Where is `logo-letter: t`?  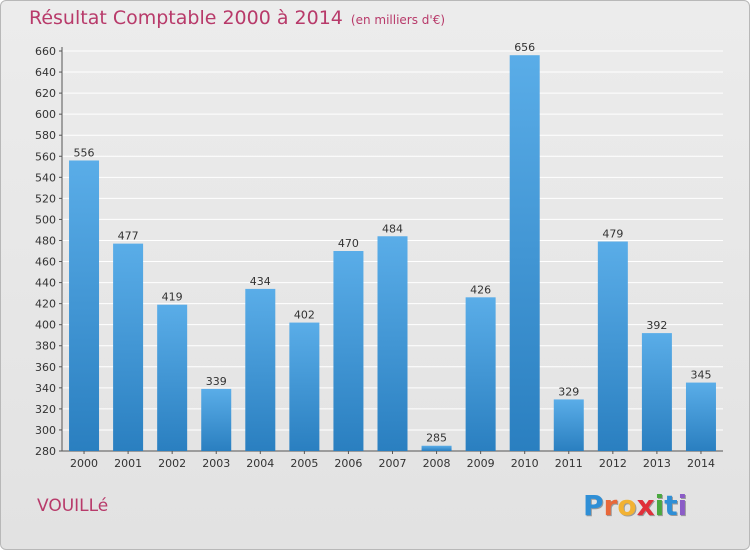 logo-letter: t is located at coordinates (671, 505).